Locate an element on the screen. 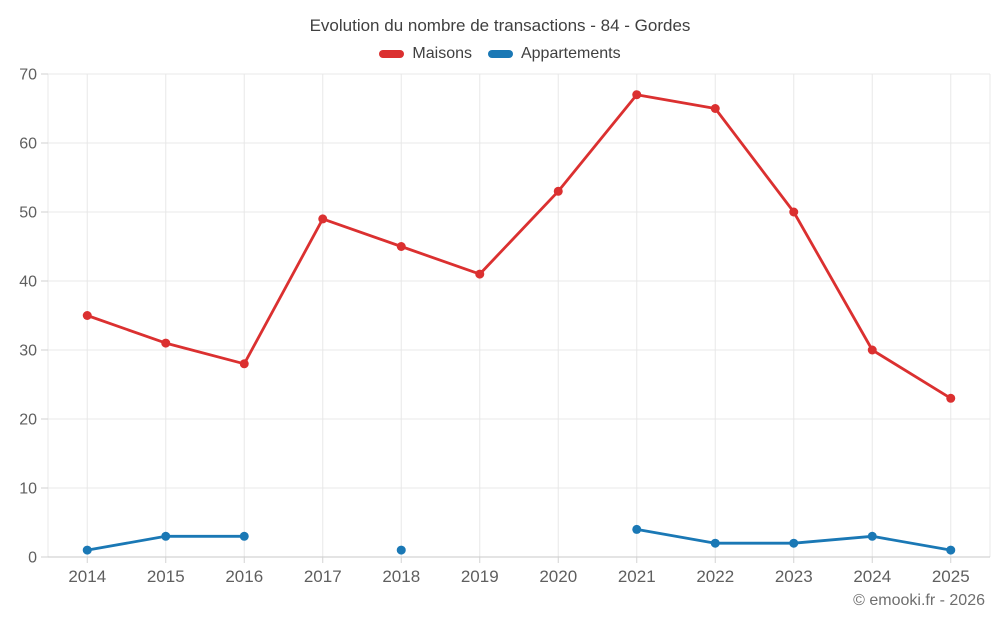 The height and width of the screenshot is (625, 1000). legend-marker-appartements is located at coordinates (500, 54).